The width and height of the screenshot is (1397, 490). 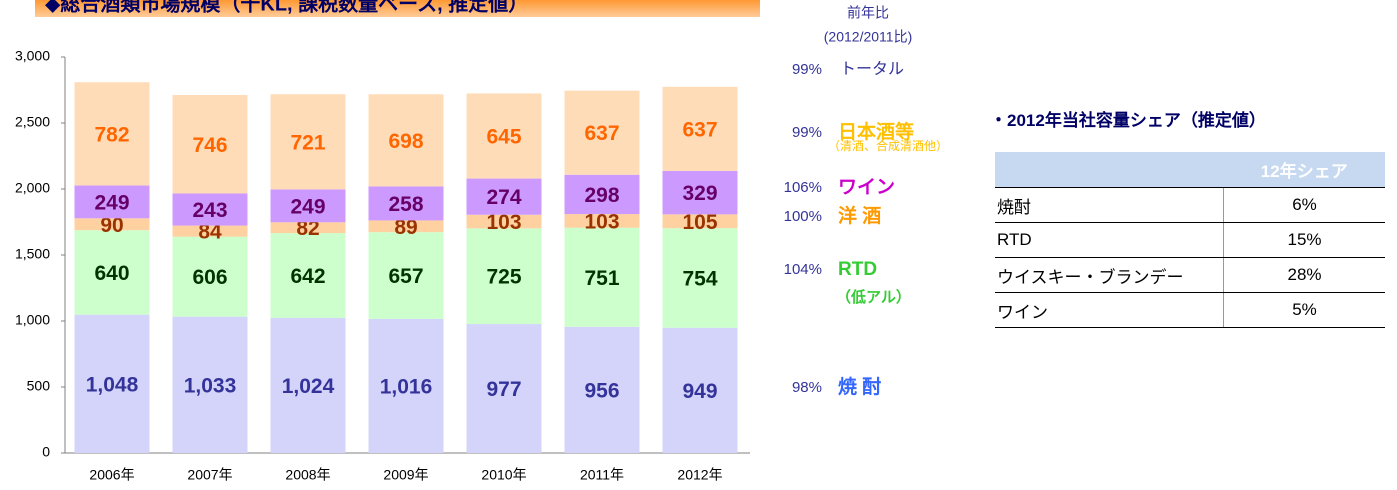 What do you see at coordinates (32, 188) in the screenshot?
I see `y-tick-label: 2,000` at bounding box center [32, 188].